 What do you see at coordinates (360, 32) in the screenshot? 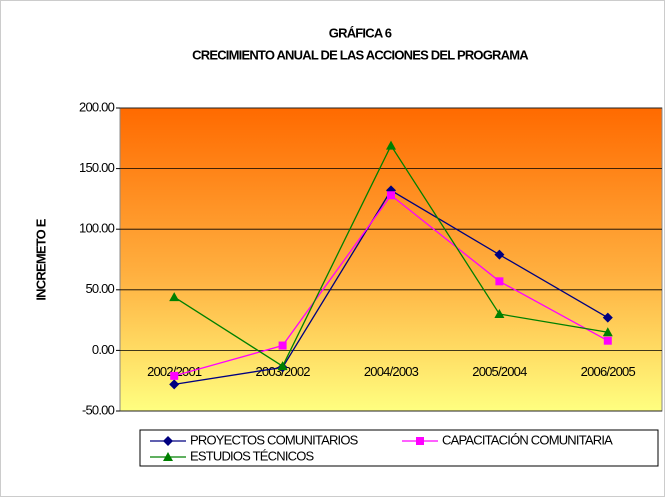
I see `chart-title: GRÁFICA 6` at bounding box center [360, 32].